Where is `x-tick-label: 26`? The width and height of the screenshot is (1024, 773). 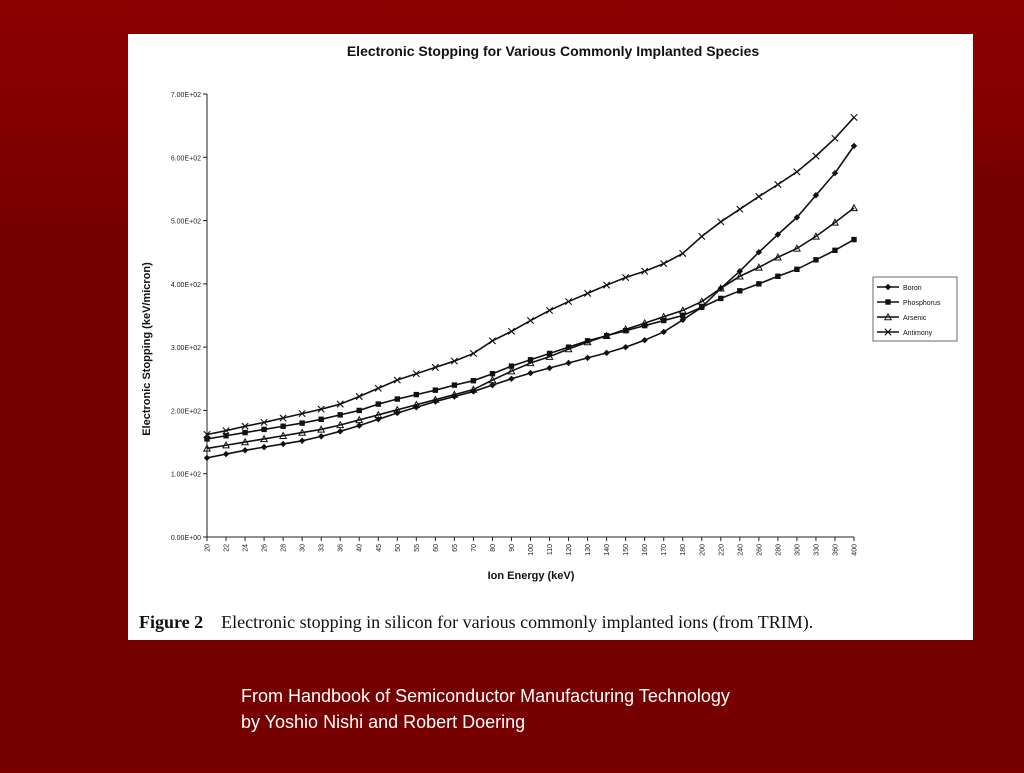 x-tick-label: 26 is located at coordinates (265, 548).